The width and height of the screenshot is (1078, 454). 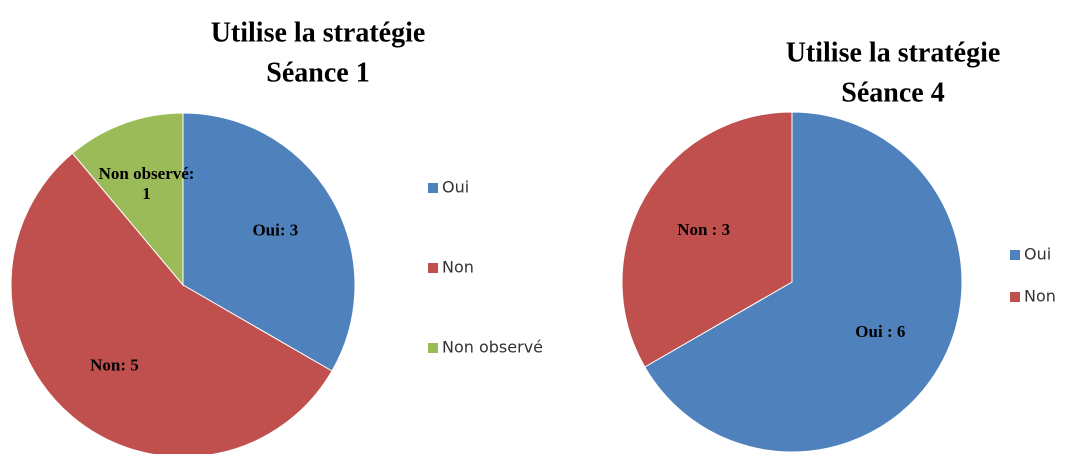 I want to click on data-label: Non : 3, so click(x=703, y=229).